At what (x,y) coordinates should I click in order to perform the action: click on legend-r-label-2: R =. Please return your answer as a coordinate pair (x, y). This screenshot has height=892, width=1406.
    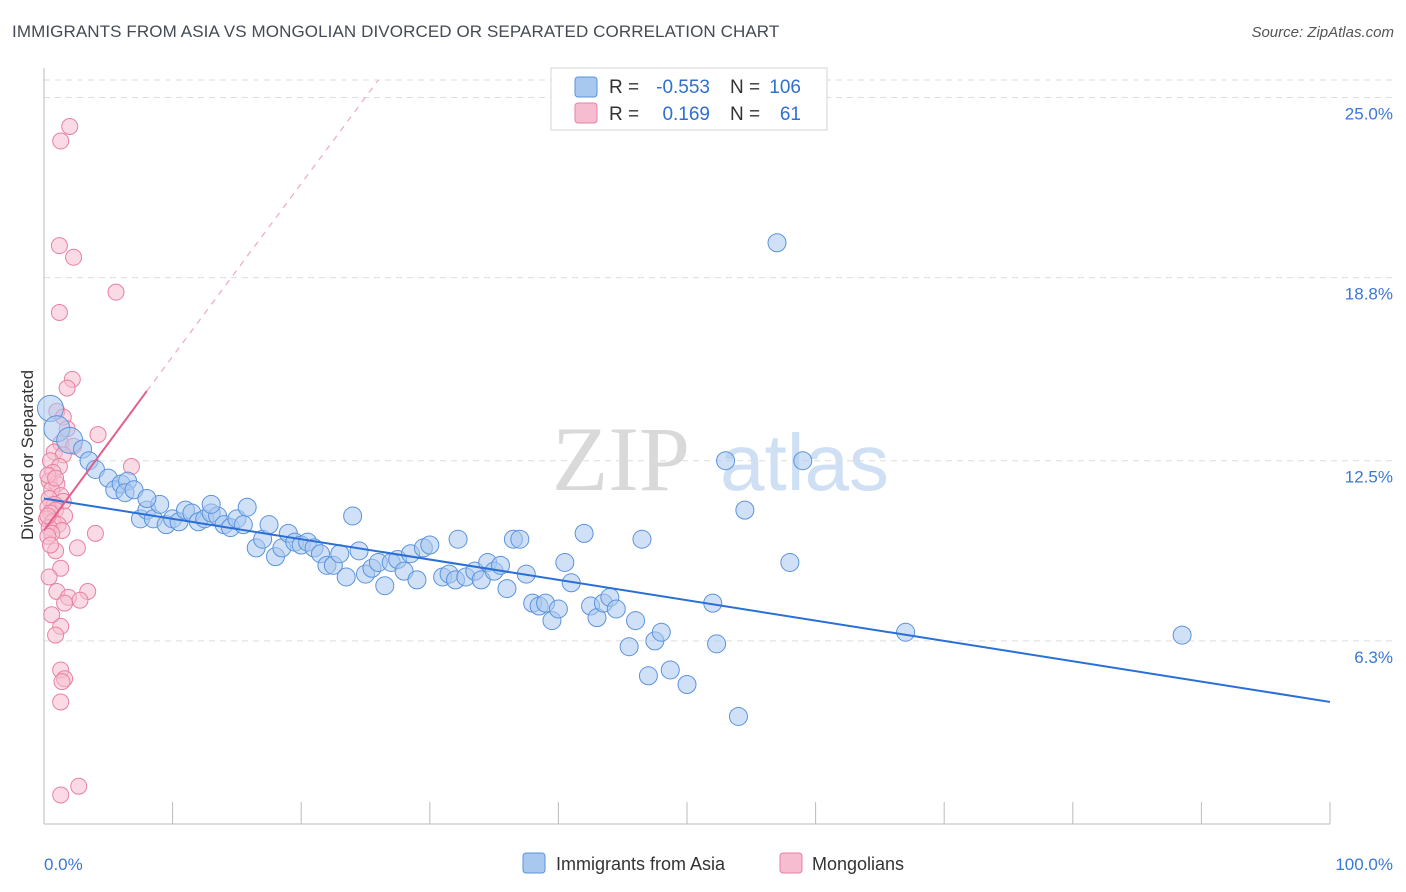
    Looking at the image, I should click on (624, 114).